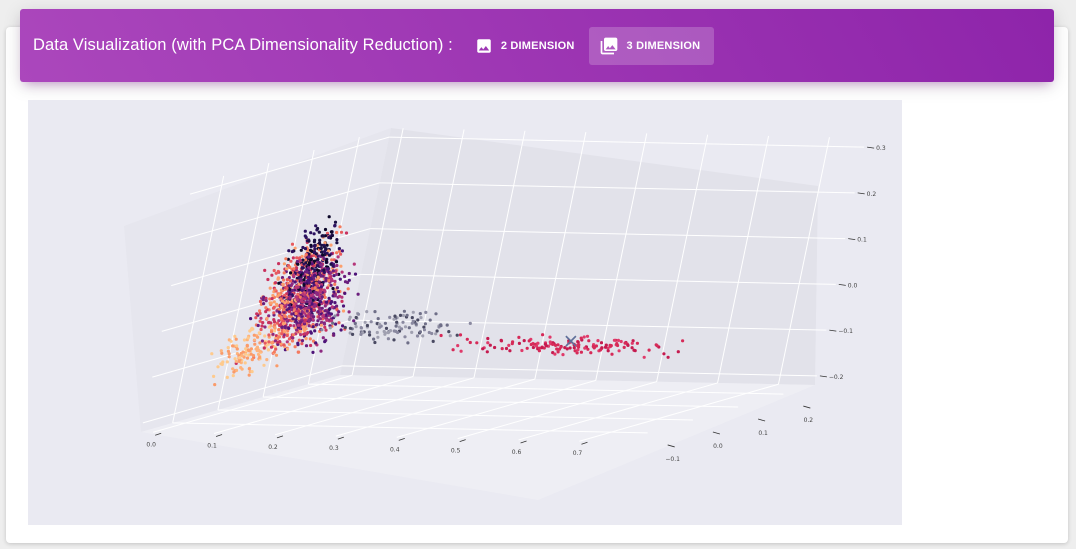 This screenshot has height=549, width=1076. I want to click on y-tick-label: 0.1, so click(763, 433).